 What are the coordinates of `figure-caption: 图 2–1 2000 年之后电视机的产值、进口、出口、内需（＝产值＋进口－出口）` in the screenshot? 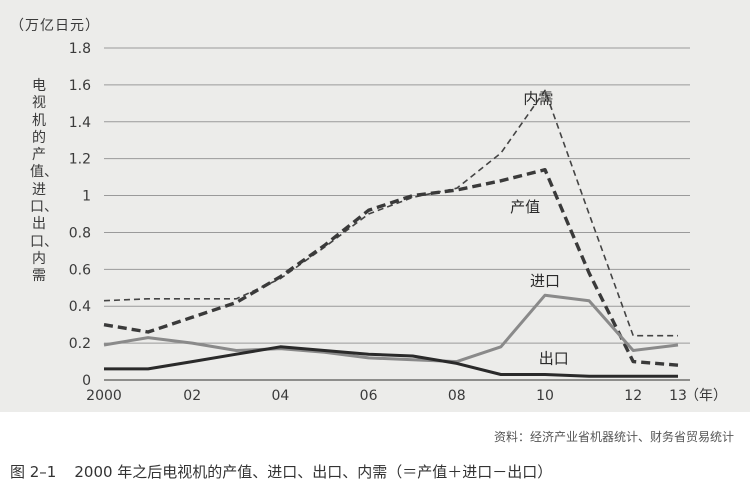 It's located at (281, 471).